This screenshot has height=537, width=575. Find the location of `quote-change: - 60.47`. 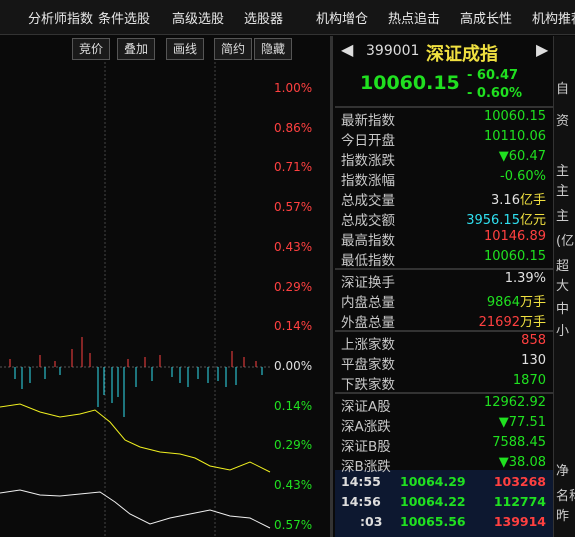

quote-change: - 60.47 is located at coordinates (493, 75).